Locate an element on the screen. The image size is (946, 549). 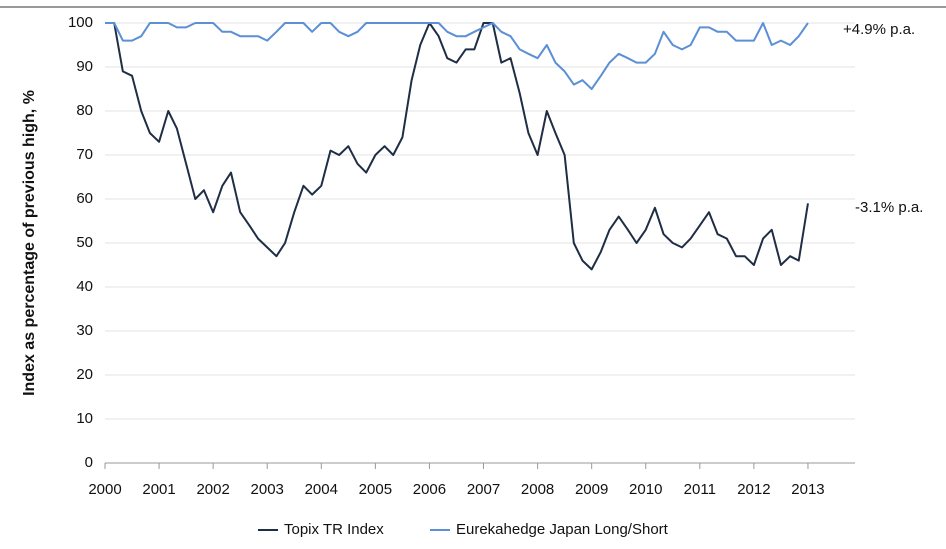
y-tick-label: 40 is located at coordinates (84, 286).